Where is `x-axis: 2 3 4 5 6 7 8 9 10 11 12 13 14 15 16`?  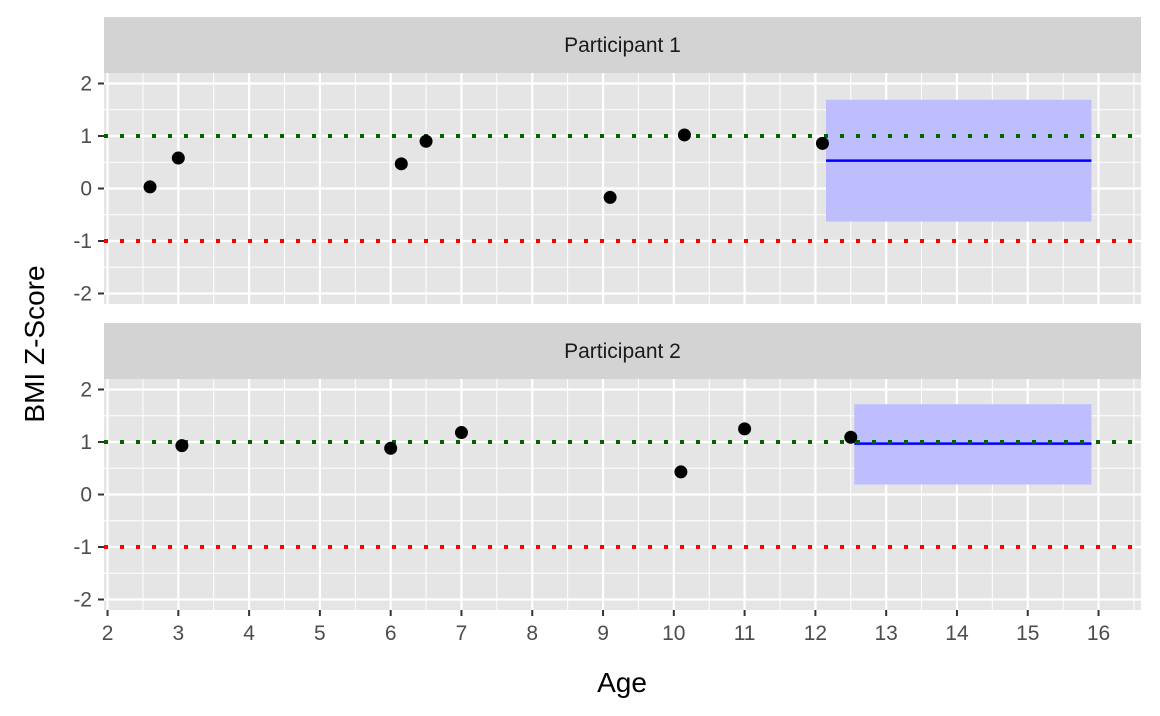
x-axis: 2 3 4 5 6 7 8 9 10 11 12 13 14 15 16 is located at coordinates (606, 627).